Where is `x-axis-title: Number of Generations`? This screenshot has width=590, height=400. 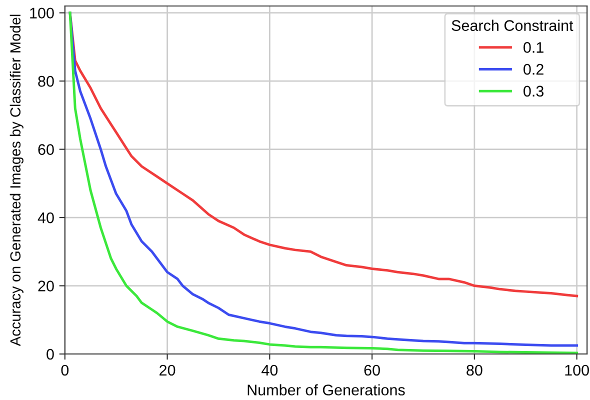
x-axis-title: Number of Generations is located at coordinates (326, 390).